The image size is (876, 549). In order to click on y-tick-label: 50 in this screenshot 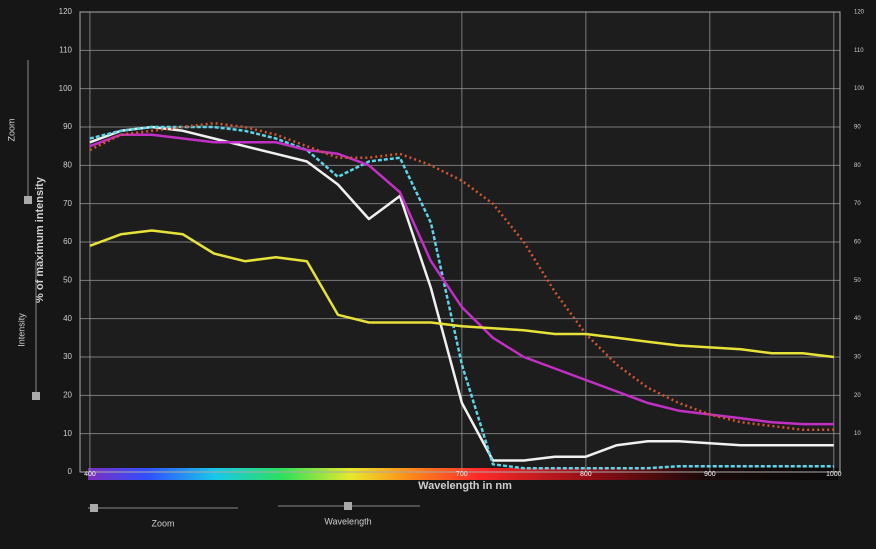, I will do `click(67, 279)`.